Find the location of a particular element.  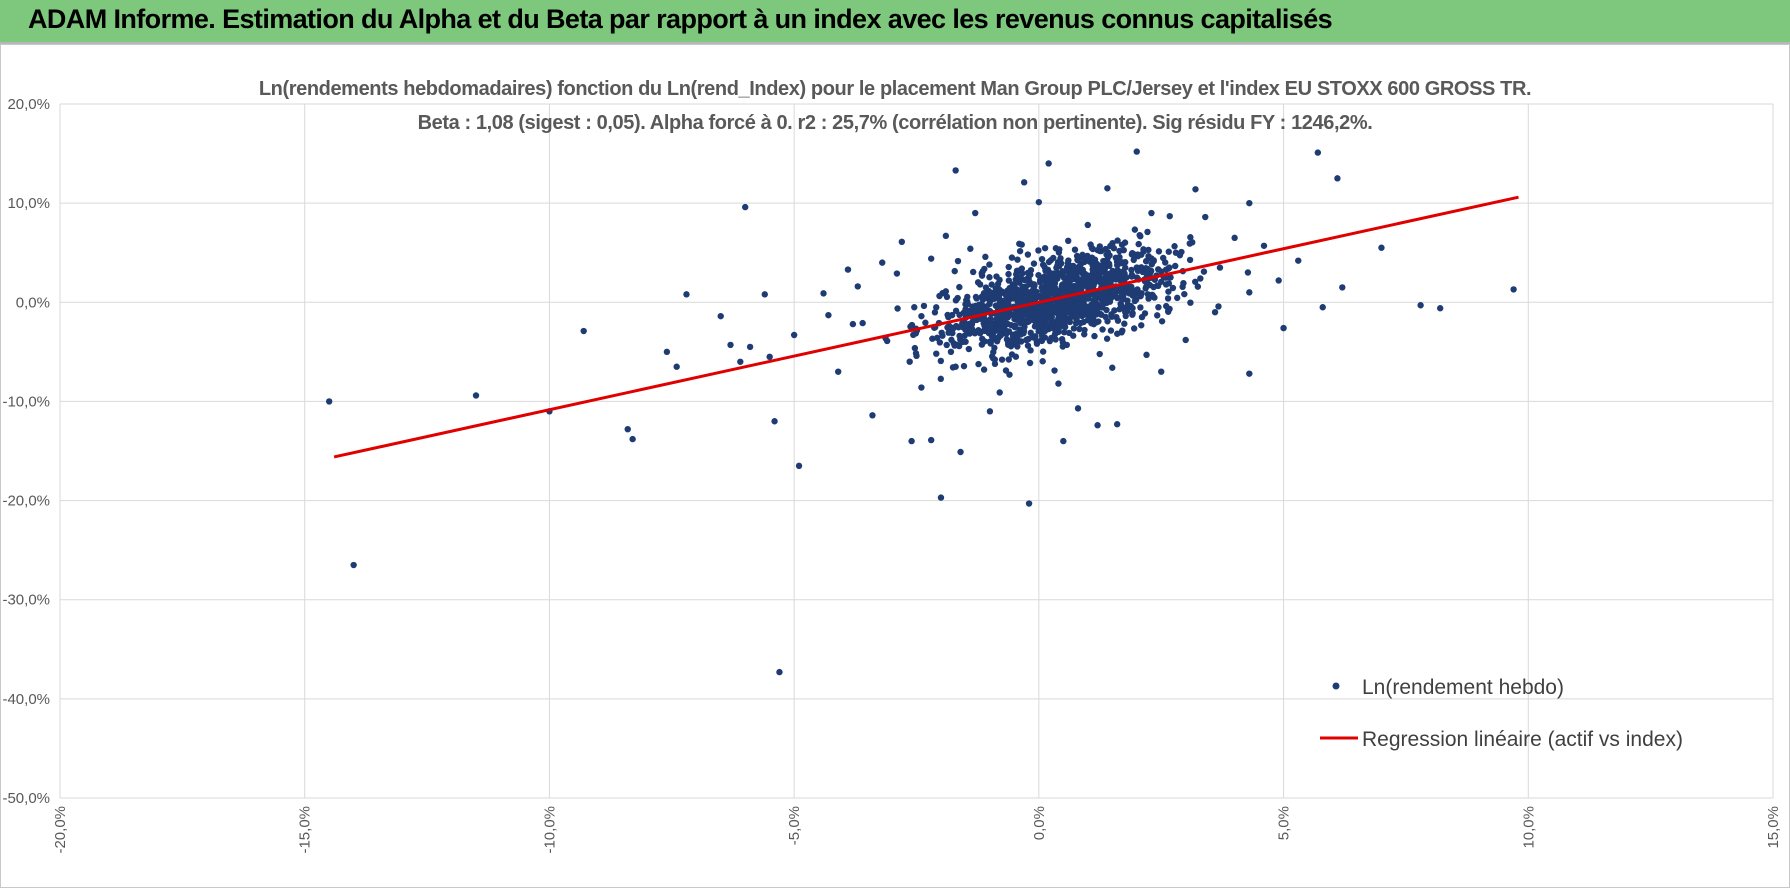

x-tick-label: 0,0% is located at coordinates (1039, 823).